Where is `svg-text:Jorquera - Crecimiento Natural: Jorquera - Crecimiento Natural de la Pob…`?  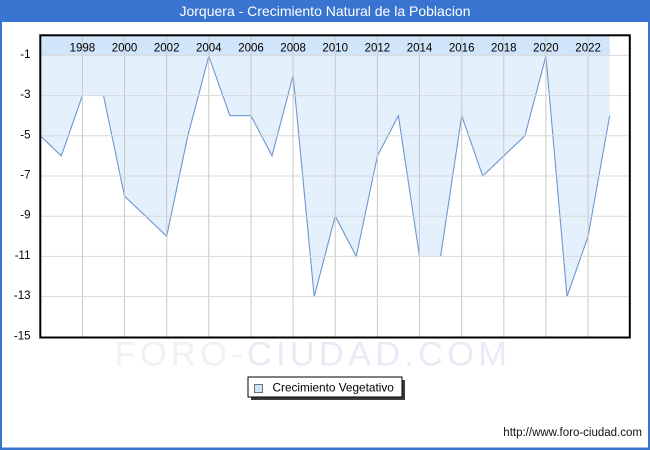 svg-text:Jorquera - Crecimiento Natural: Jorquera - Crecimiento Natural de la Pob… is located at coordinates (324, 11).